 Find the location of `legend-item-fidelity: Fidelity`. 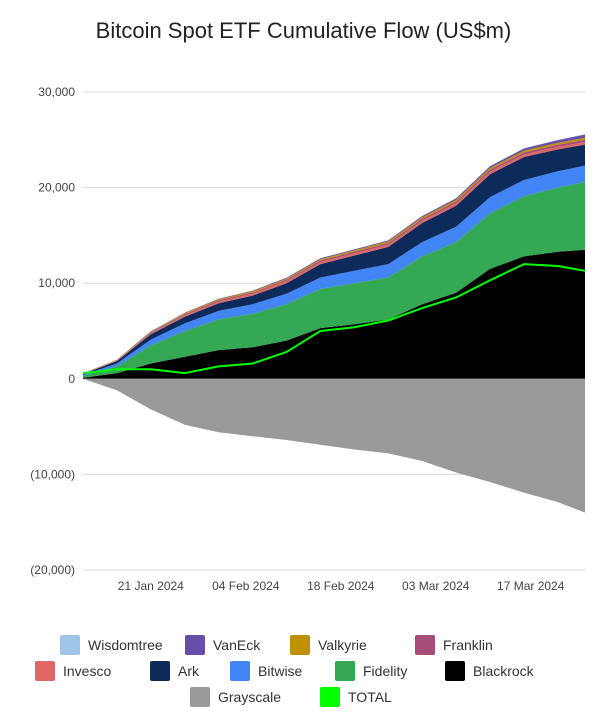

legend-item-fidelity: Fidelity is located at coordinates (371, 671).